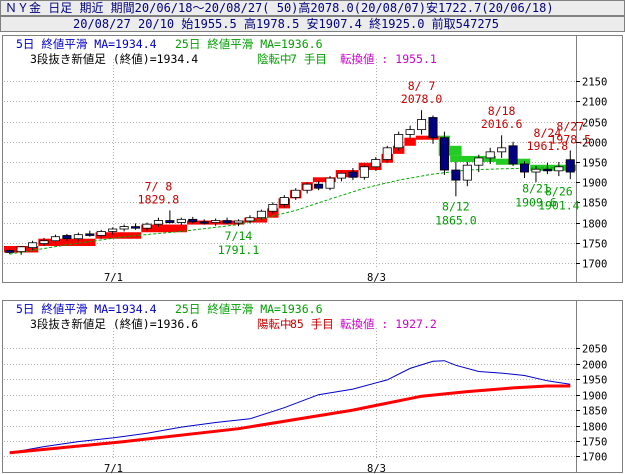 Image resolution: width=625 pixels, height=474 pixels. What do you see at coordinates (113, 468) in the screenshot?
I see `x-tick-label: 7/1` at bounding box center [113, 468].